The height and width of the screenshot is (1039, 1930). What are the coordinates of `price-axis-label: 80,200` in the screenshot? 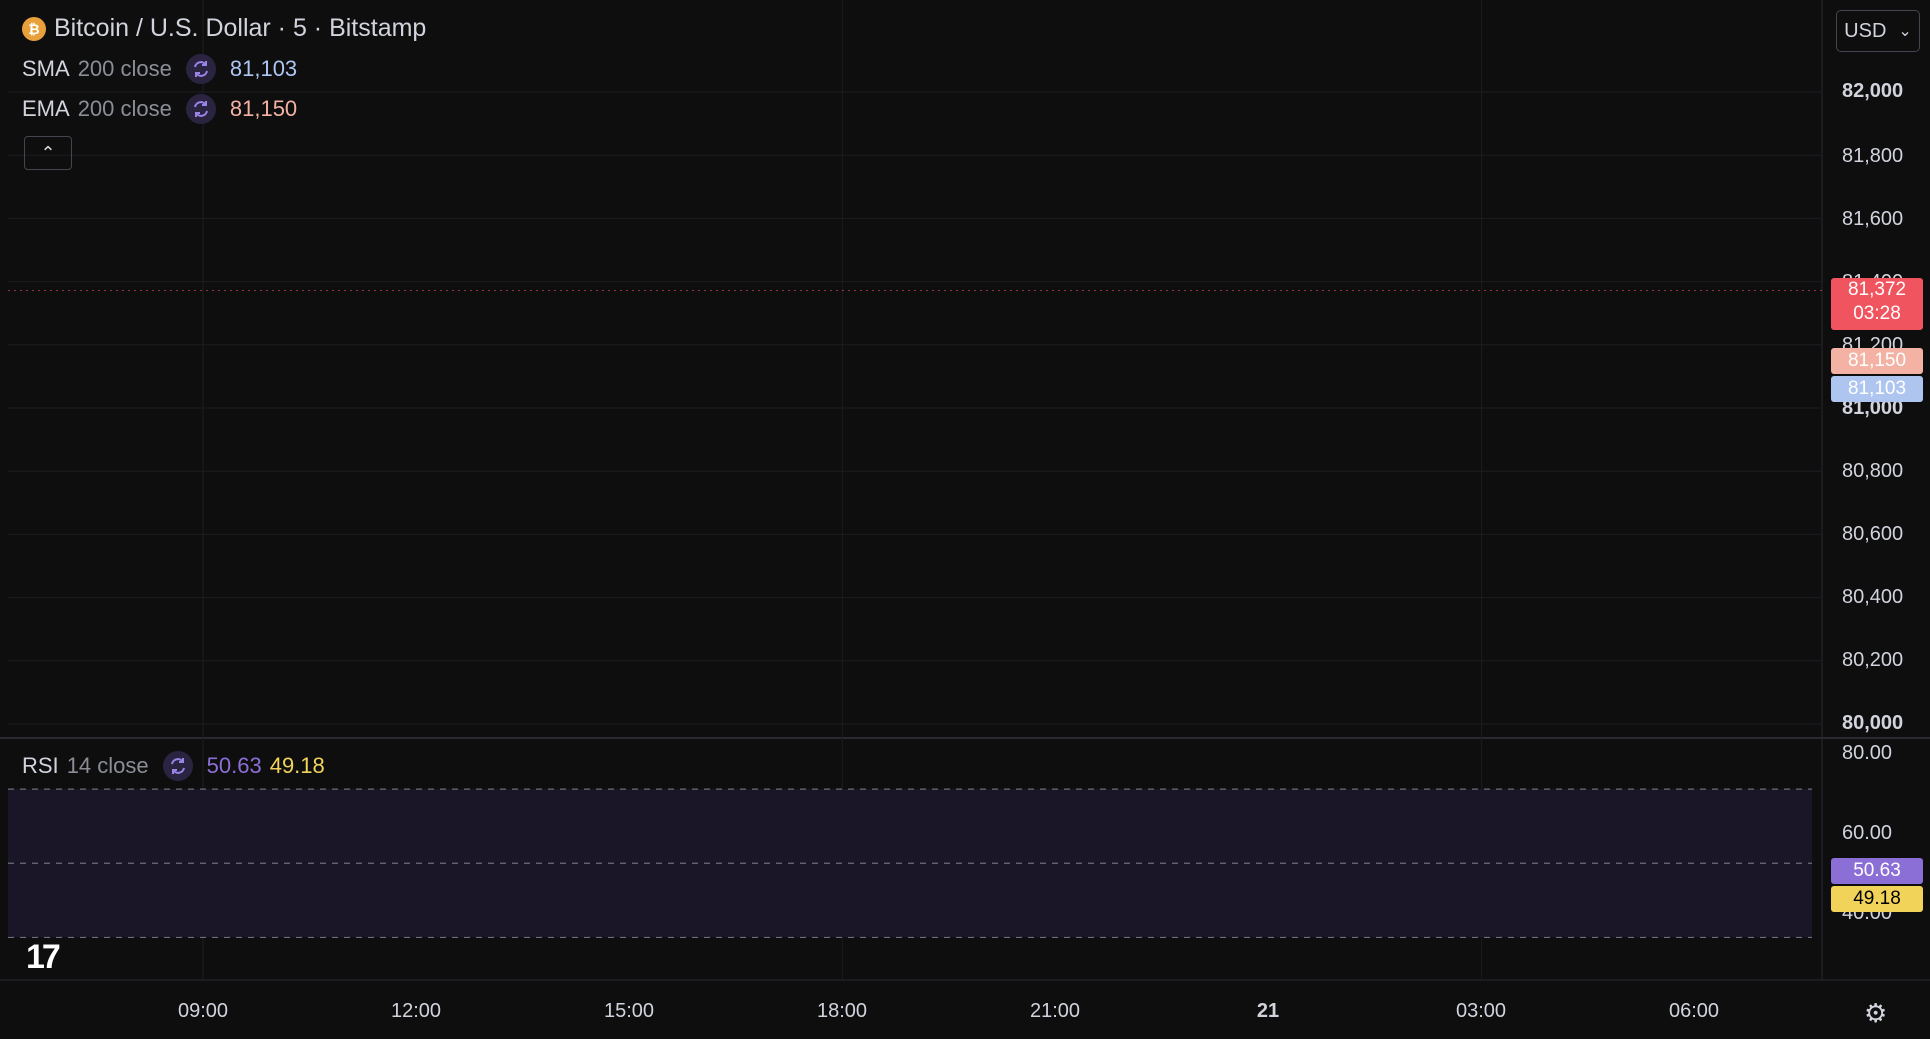 It's located at (1873, 660).